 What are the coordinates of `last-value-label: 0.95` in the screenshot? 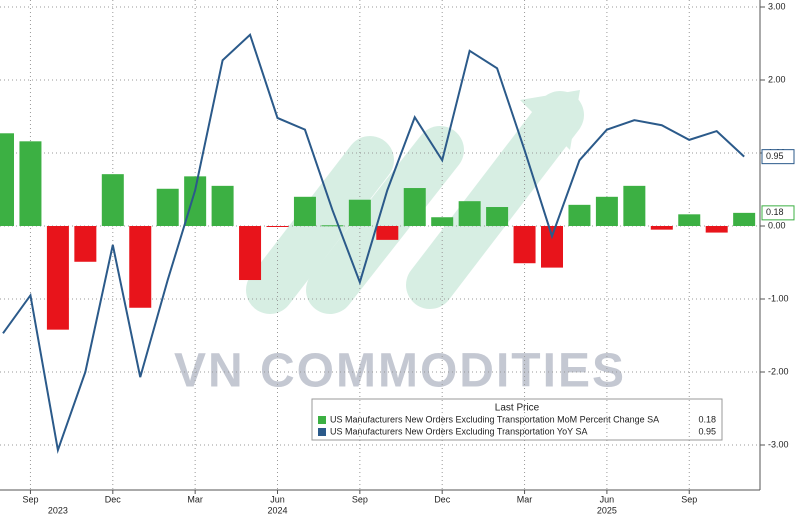 It's located at (775, 156).